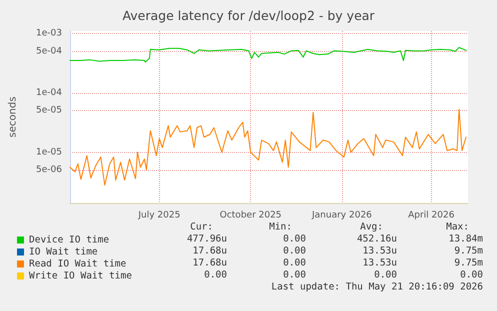 Image resolution: width=497 pixels, height=311 pixels. I want to click on y-tick-label: 1e-05, so click(49, 152).